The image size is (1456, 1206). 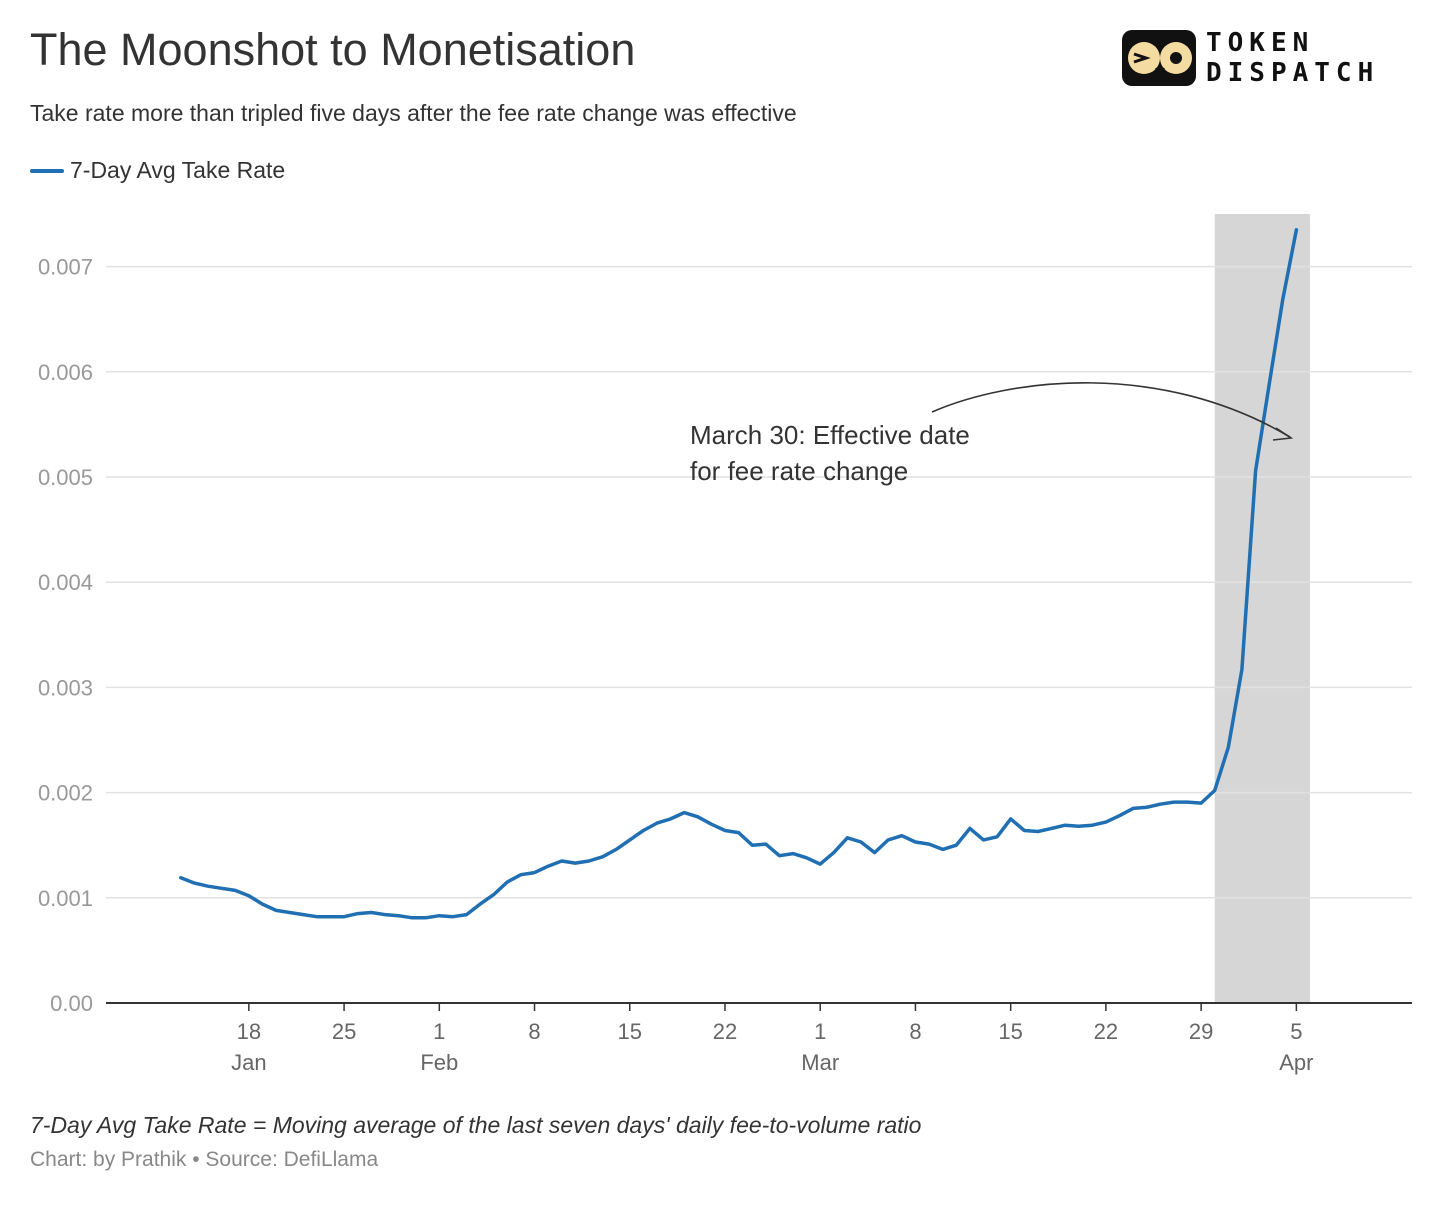 I want to click on x-tick-label: 25, so click(x=344, y=1031).